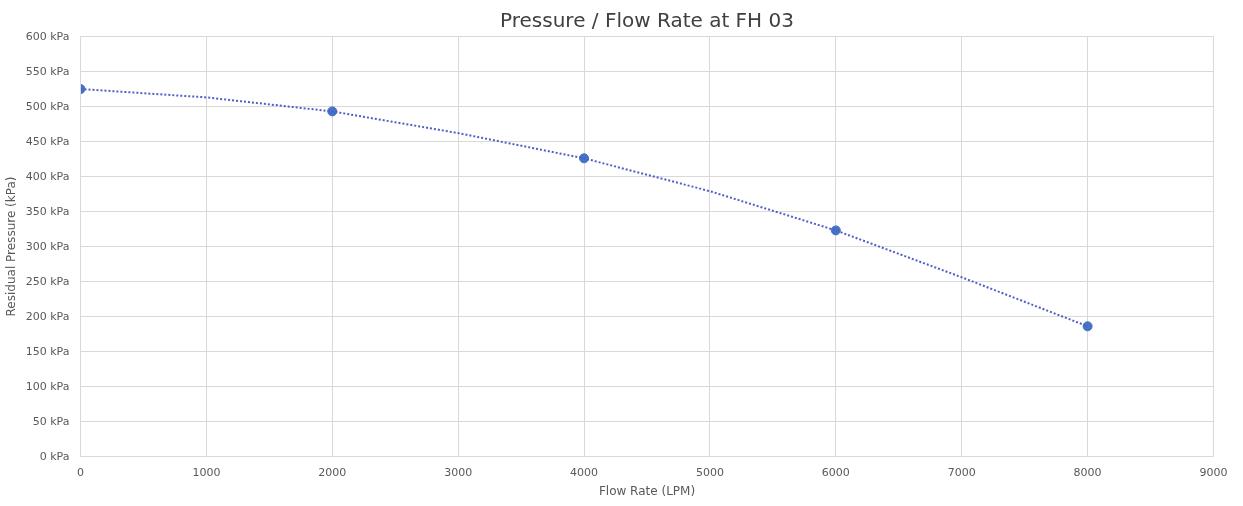 Image resolution: width=1243 pixels, height=506 pixels. I want to click on y-tick-label: 200 kPa, so click(47, 316).